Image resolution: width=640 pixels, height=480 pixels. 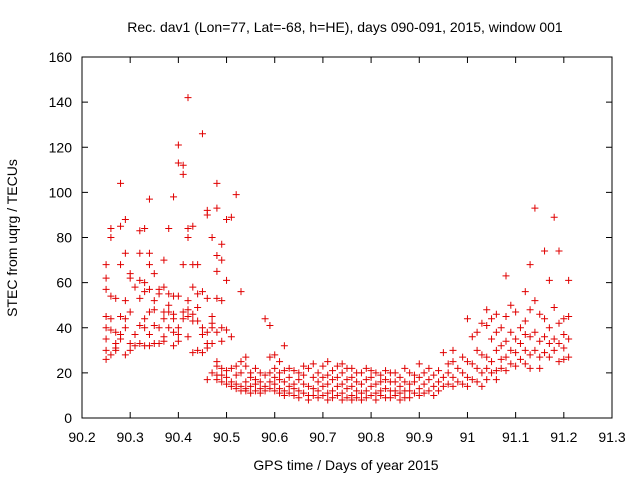 I want to click on y-tick-label: 120, so click(x=61, y=147).